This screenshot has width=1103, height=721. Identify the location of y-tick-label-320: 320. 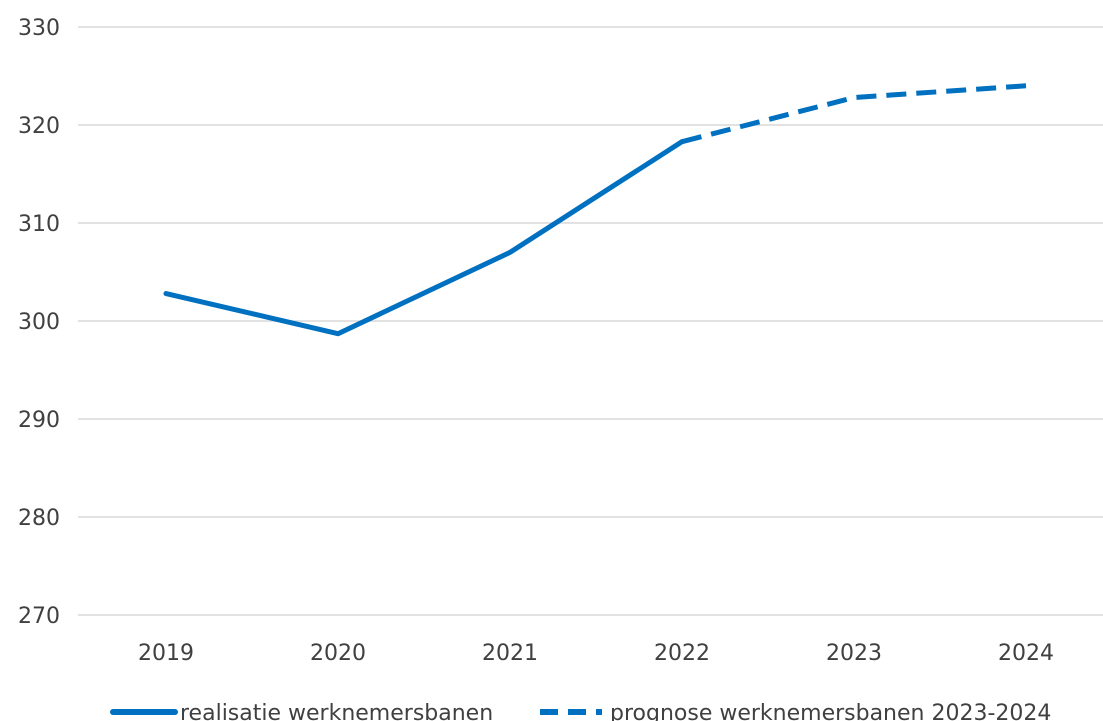
(39, 126).